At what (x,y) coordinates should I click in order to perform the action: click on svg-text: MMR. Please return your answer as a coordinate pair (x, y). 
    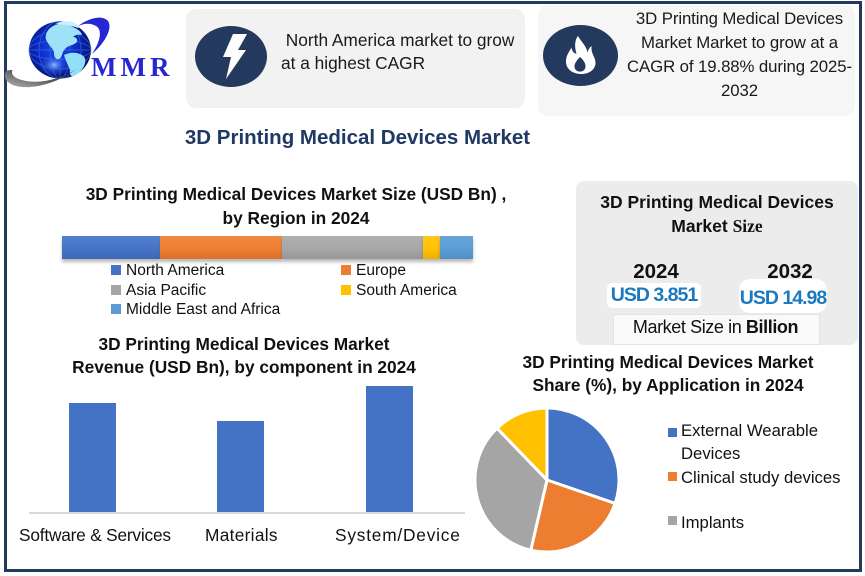
    Looking at the image, I should click on (132, 67).